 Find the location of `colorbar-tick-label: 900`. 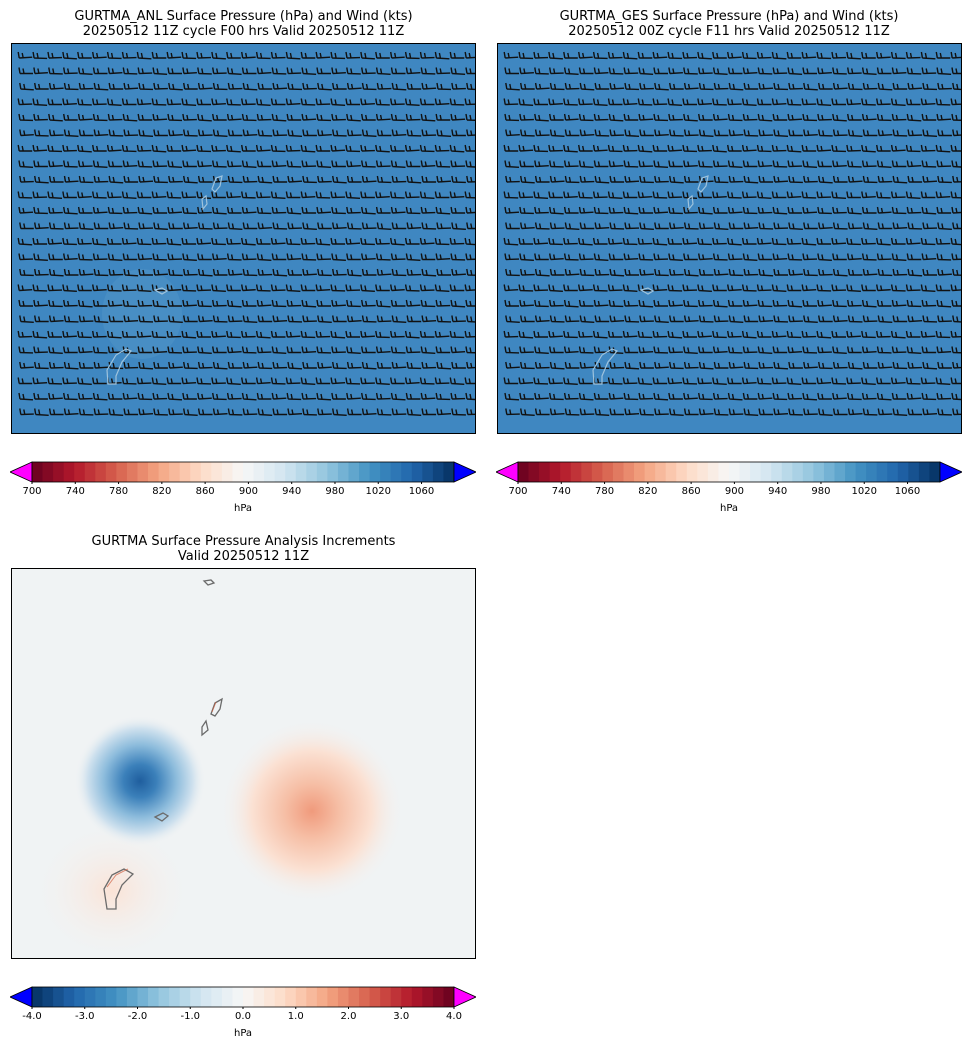

colorbar-tick-label: 900 is located at coordinates (248, 491).